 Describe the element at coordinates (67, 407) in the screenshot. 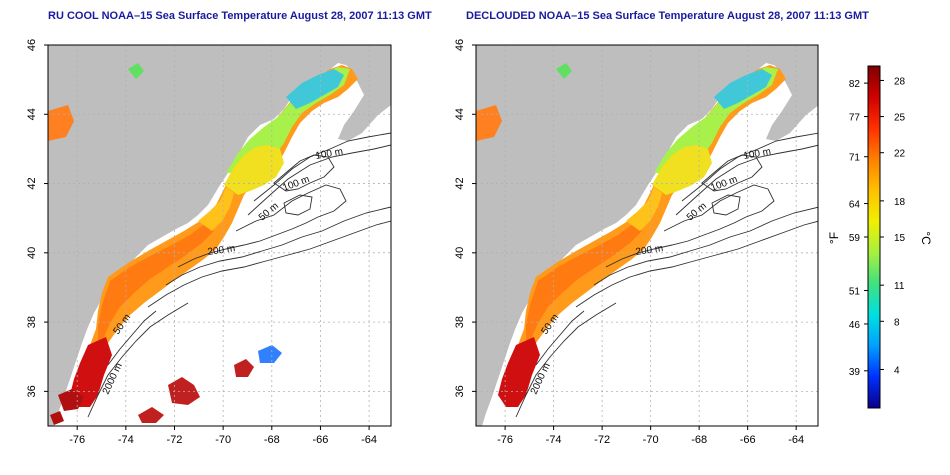

I see `sst-offshore-patches-south` at that location.